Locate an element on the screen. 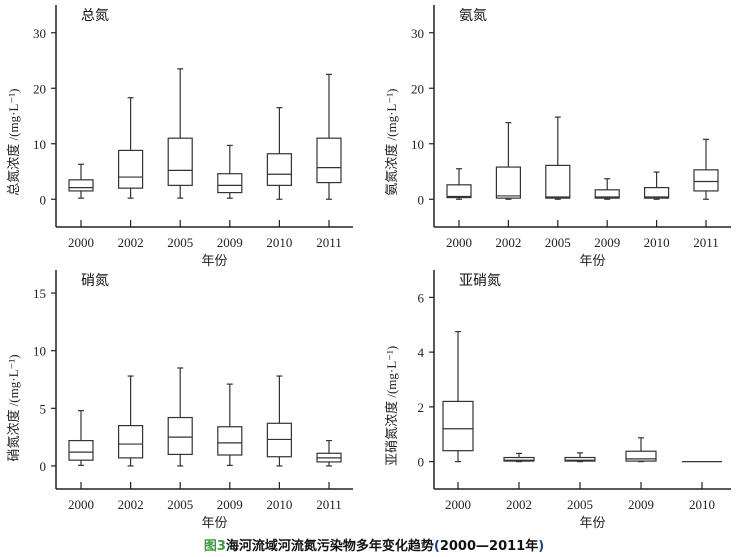 This screenshot has height=557, width=748. figure-label: 图3 is located at coordinates (214, 546).